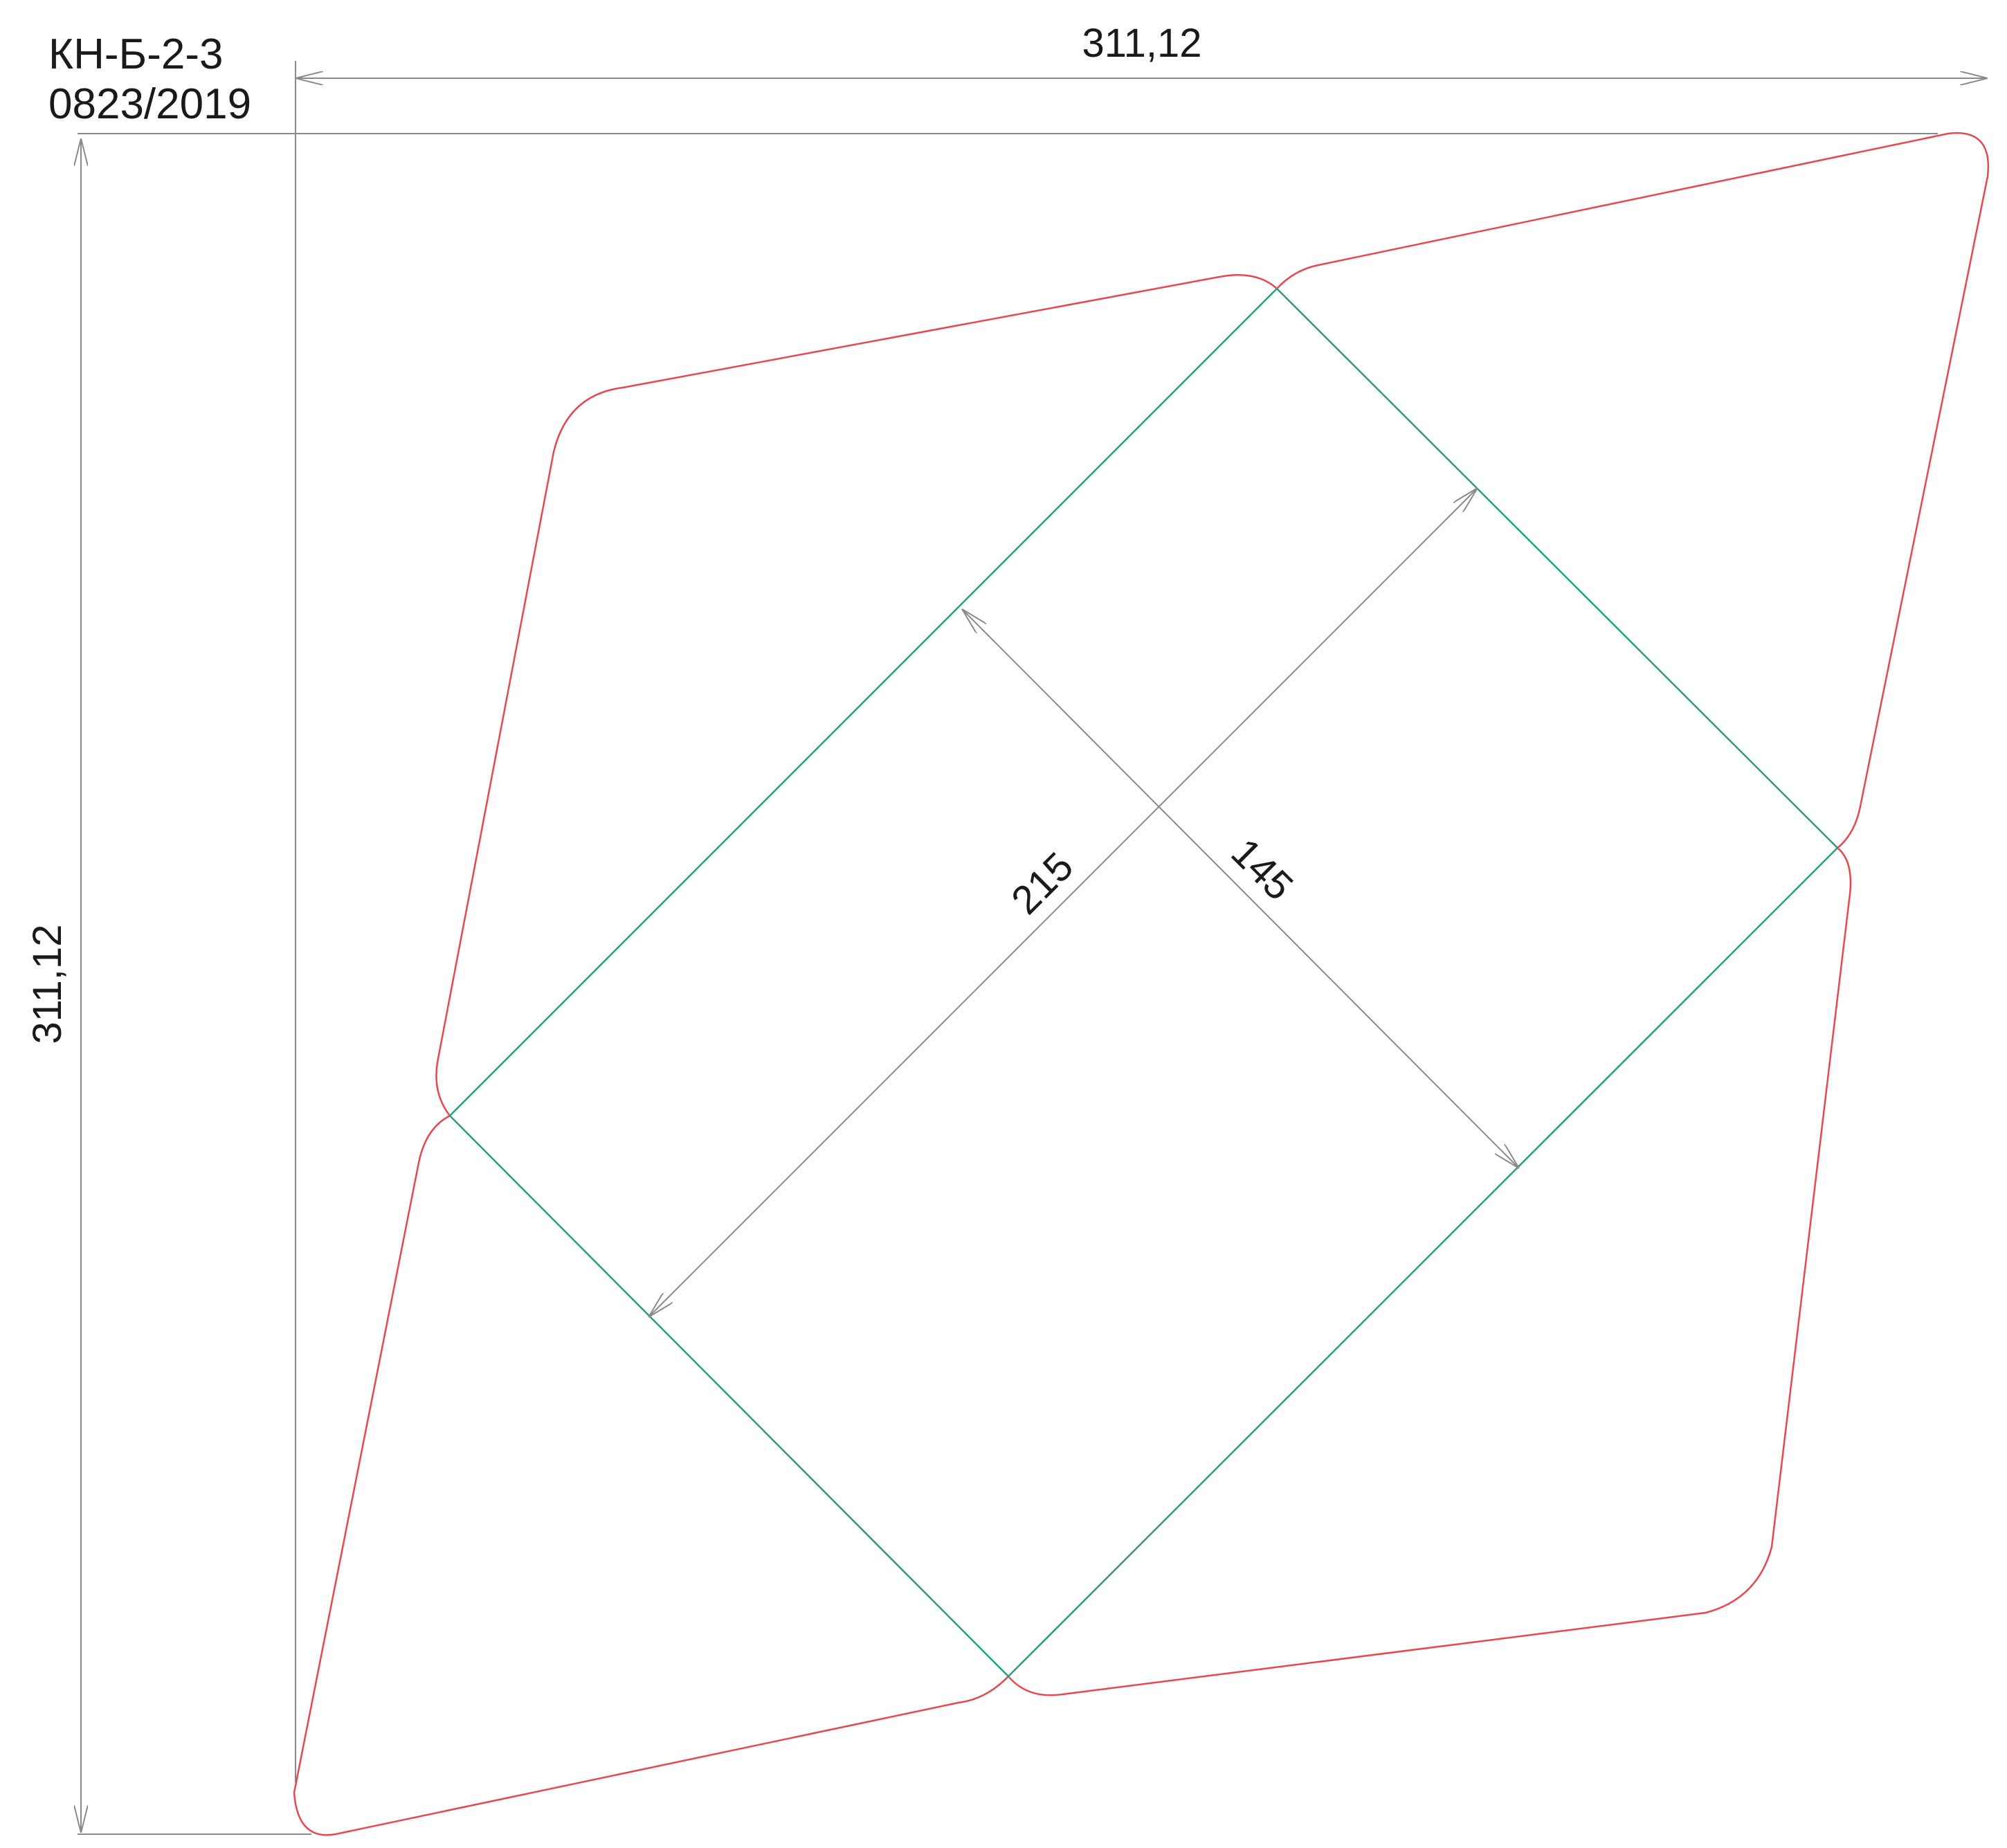 The height and width of the screenshot is (1848, 2007). What do you see at coordinates (1262, 869) in the screenshot?
I see `label-inner-width: 145` at bounding box center [1262, 869].